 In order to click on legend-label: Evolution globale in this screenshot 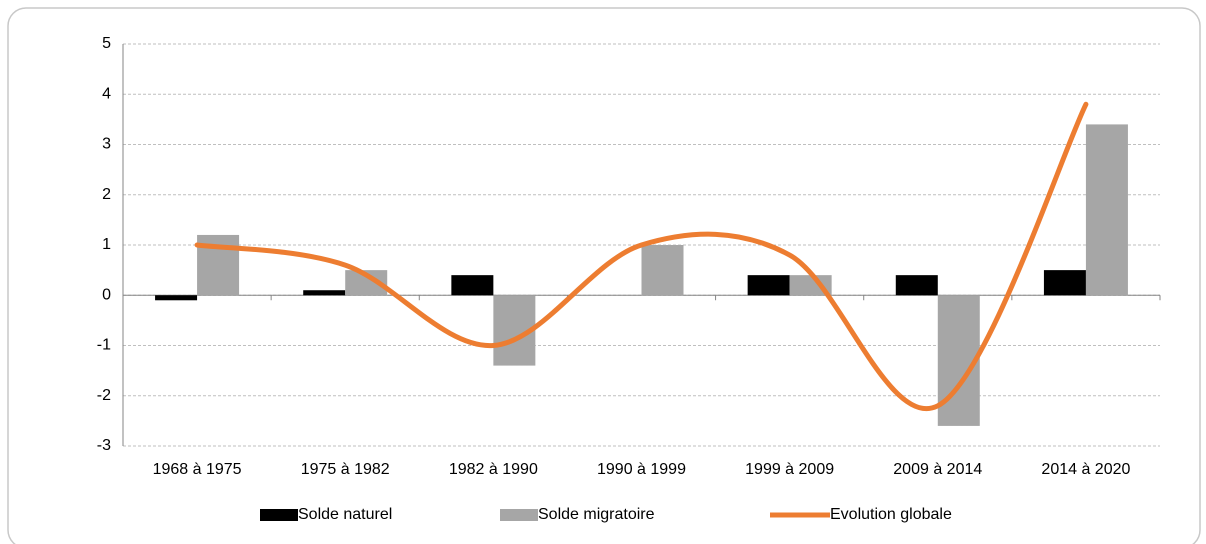, I will do `click(891, 514)`.